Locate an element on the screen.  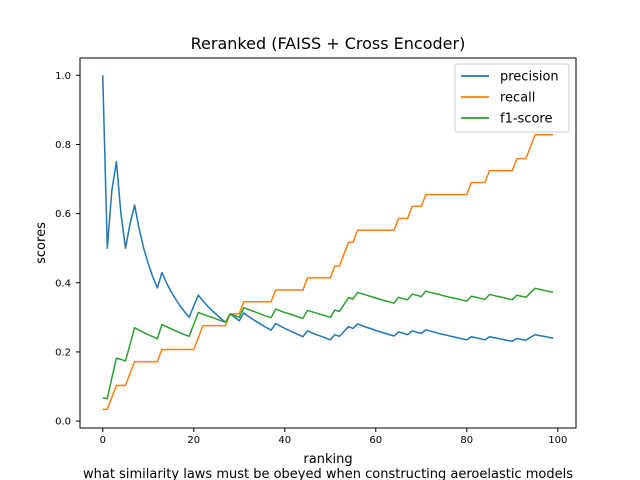
x-tick-label: 100 is located at coordinates (557, 440).